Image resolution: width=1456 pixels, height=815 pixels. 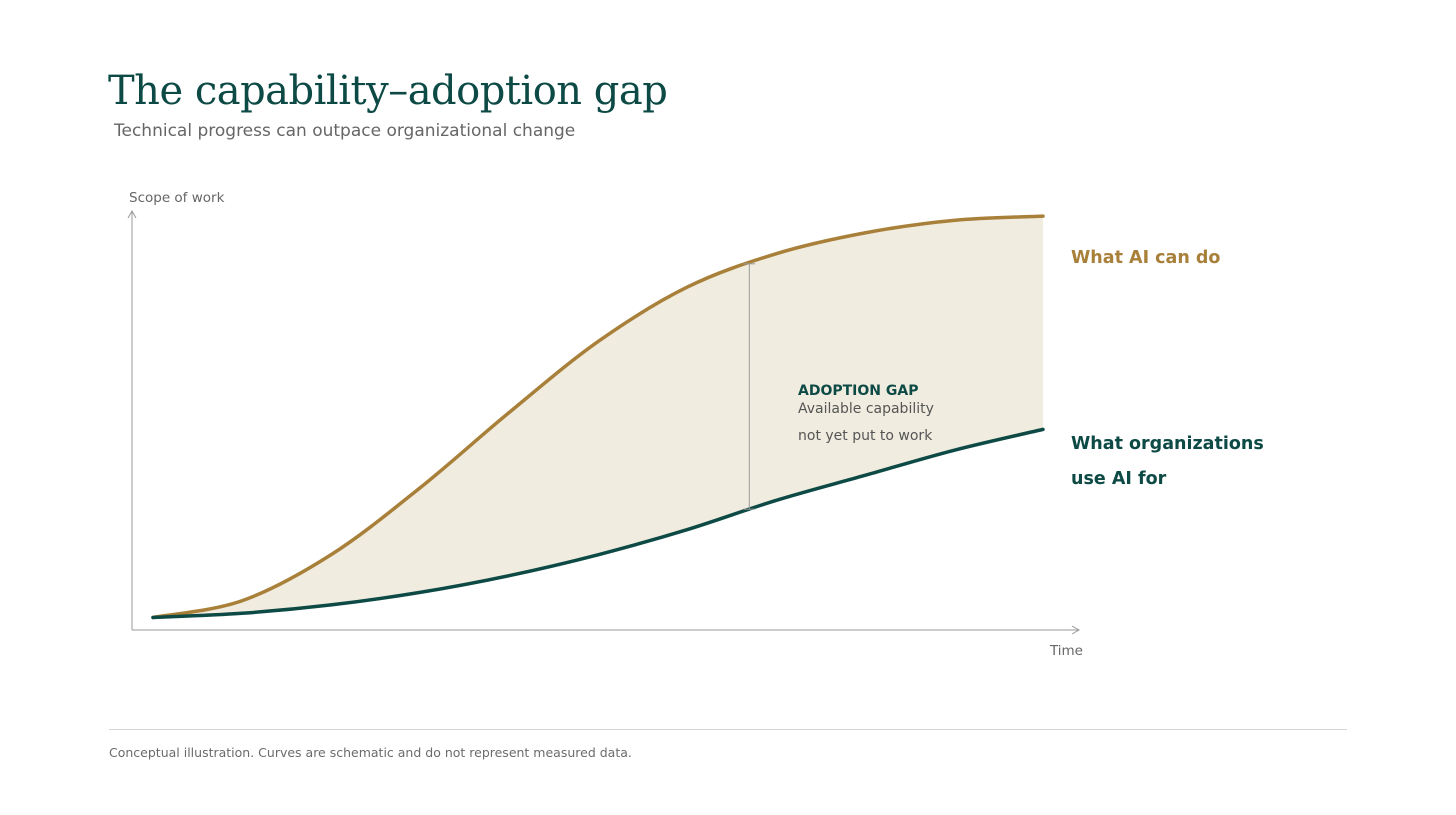 I want to click on page-title: The capability–adoption gap, so click(x=388, y=91).